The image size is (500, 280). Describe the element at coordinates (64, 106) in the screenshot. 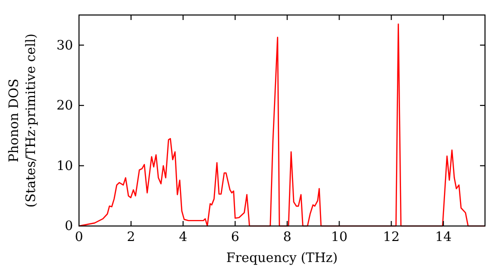

I see `y-tick-label: 20` at that location.